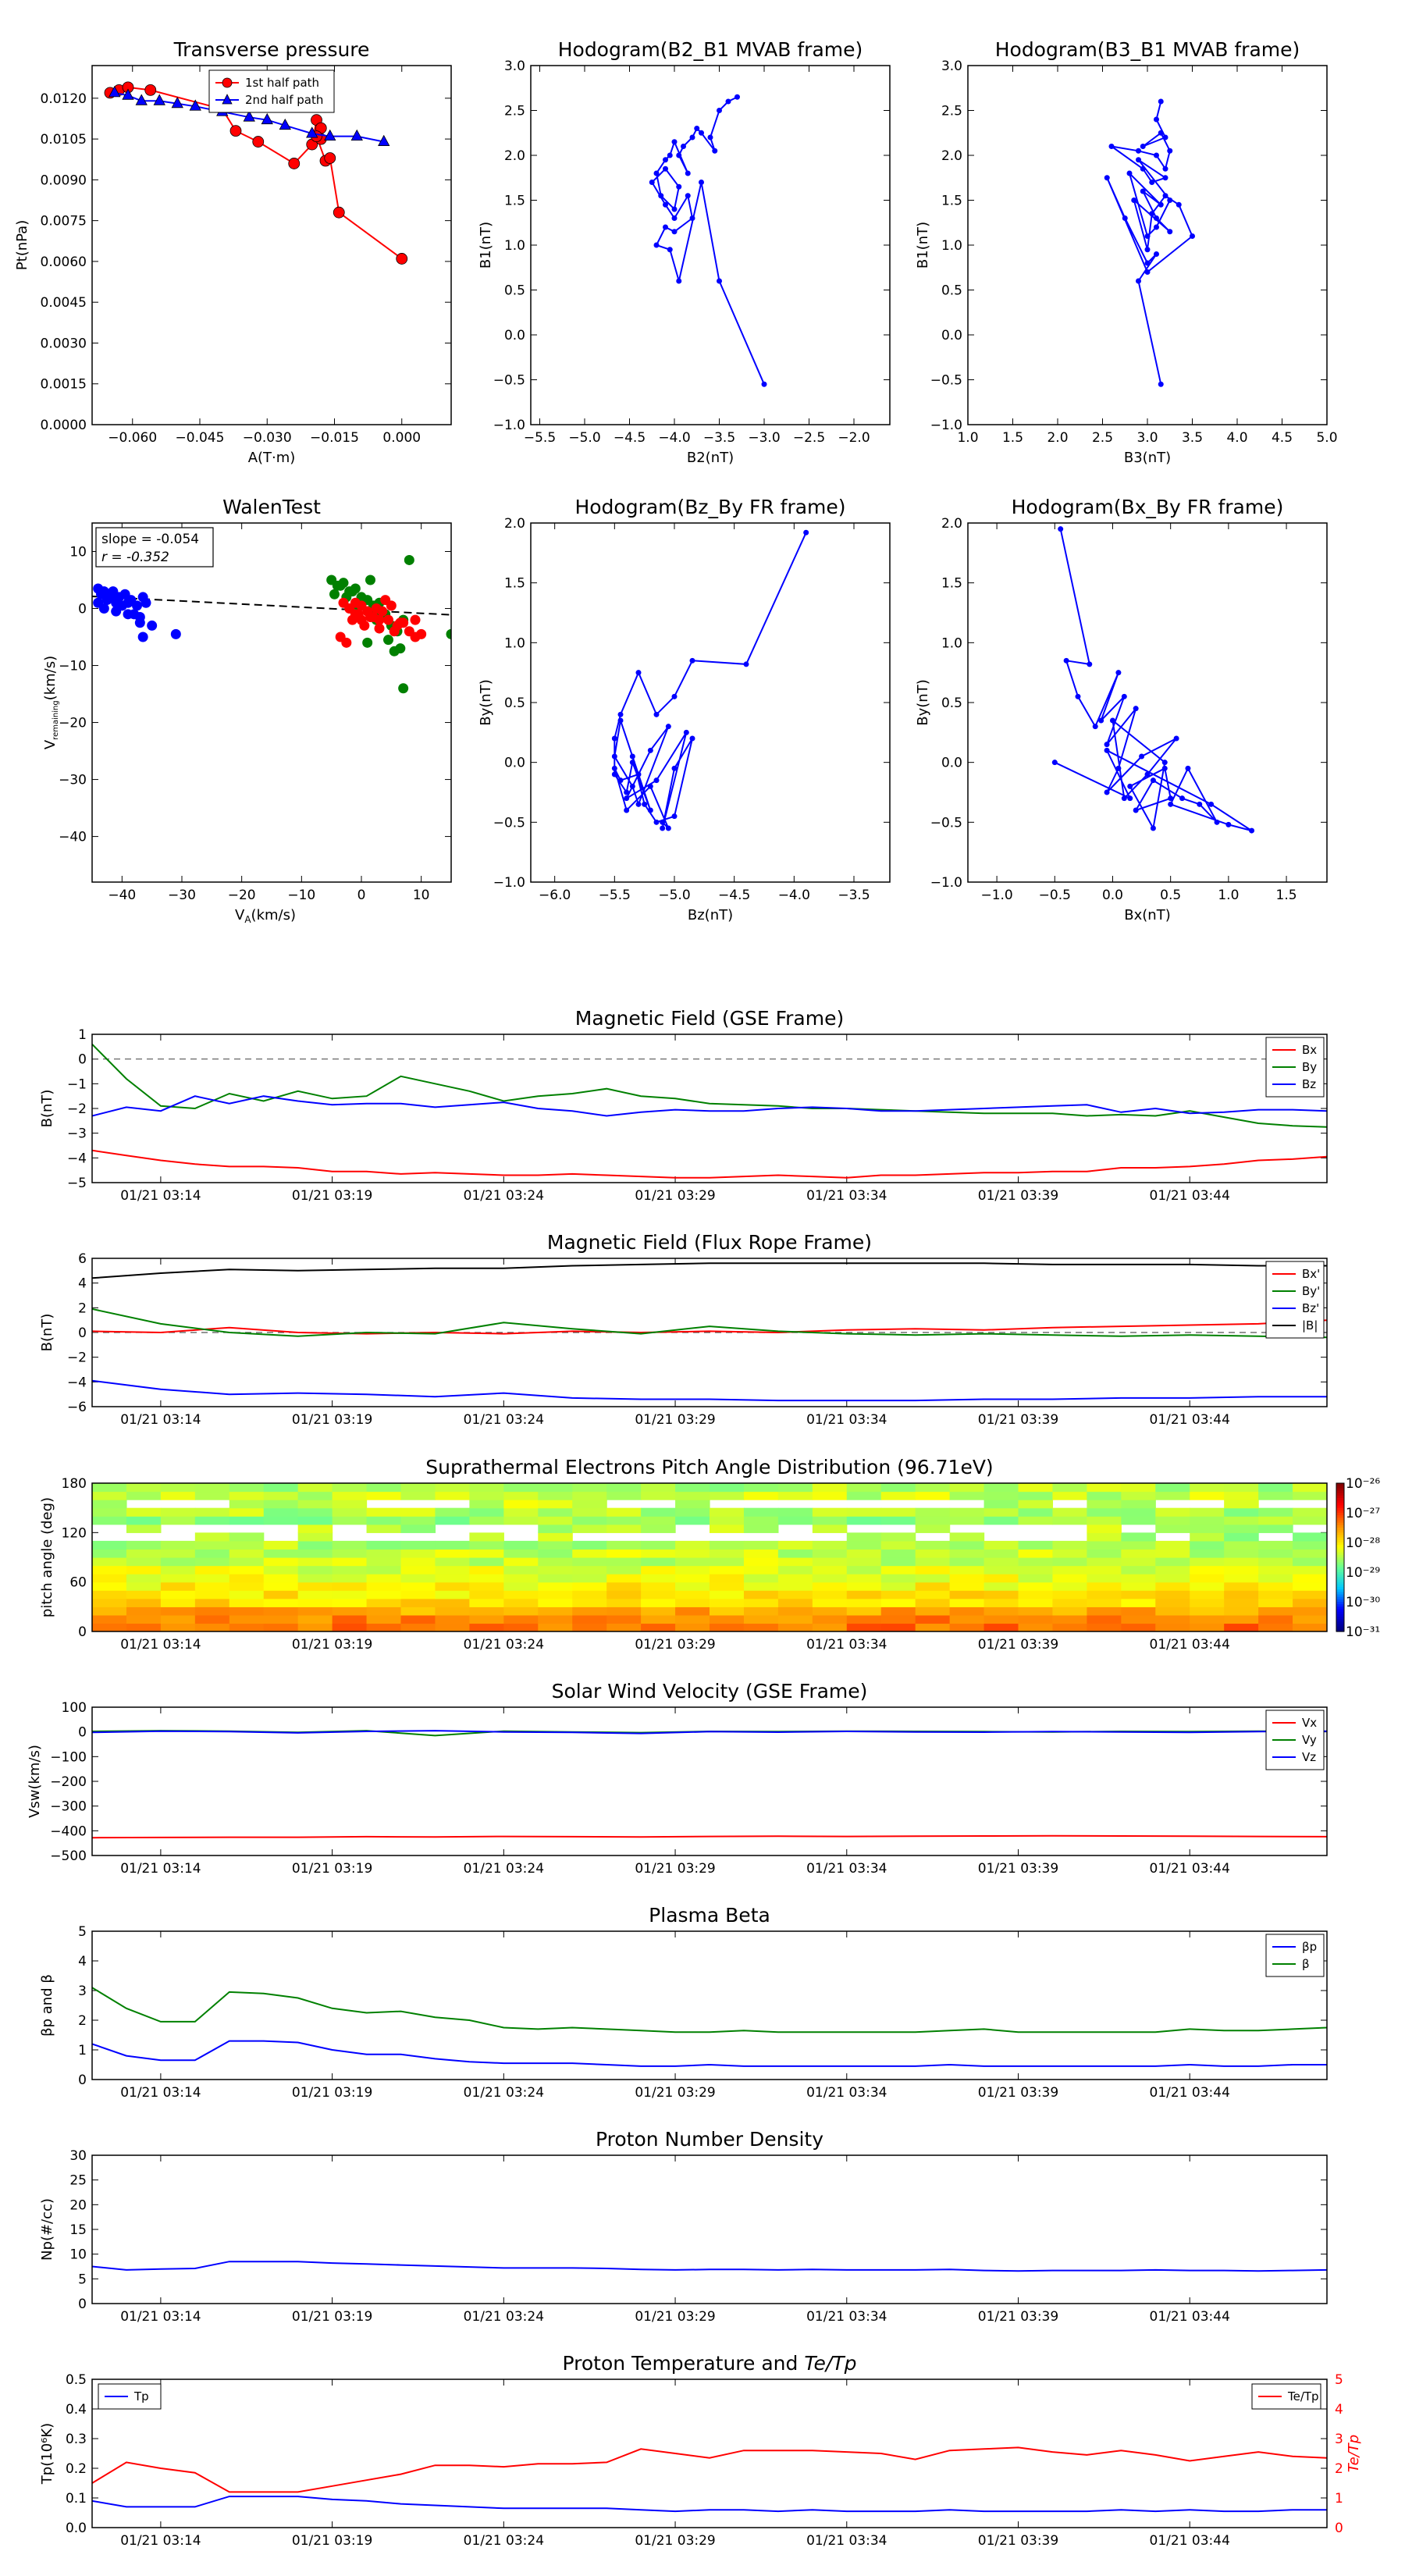  Describe the element at coordinates (952, 111) in the screenshot. I see `y-tick-label: 2.5` at that location.